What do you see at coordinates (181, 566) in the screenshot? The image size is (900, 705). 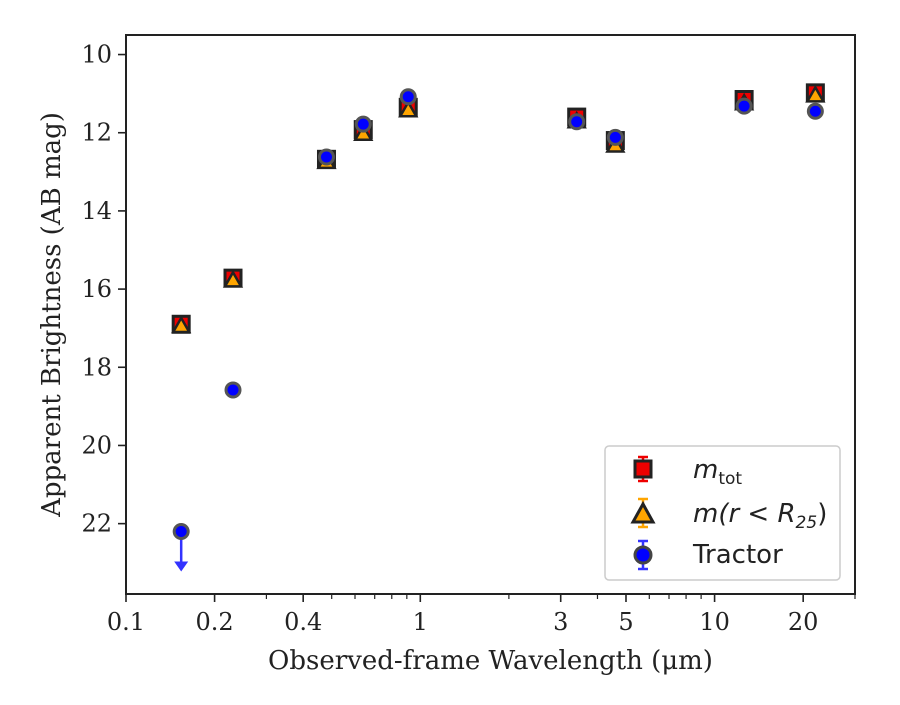 I see `upper-limit-arrowhead` at bounding box center [181, 566].